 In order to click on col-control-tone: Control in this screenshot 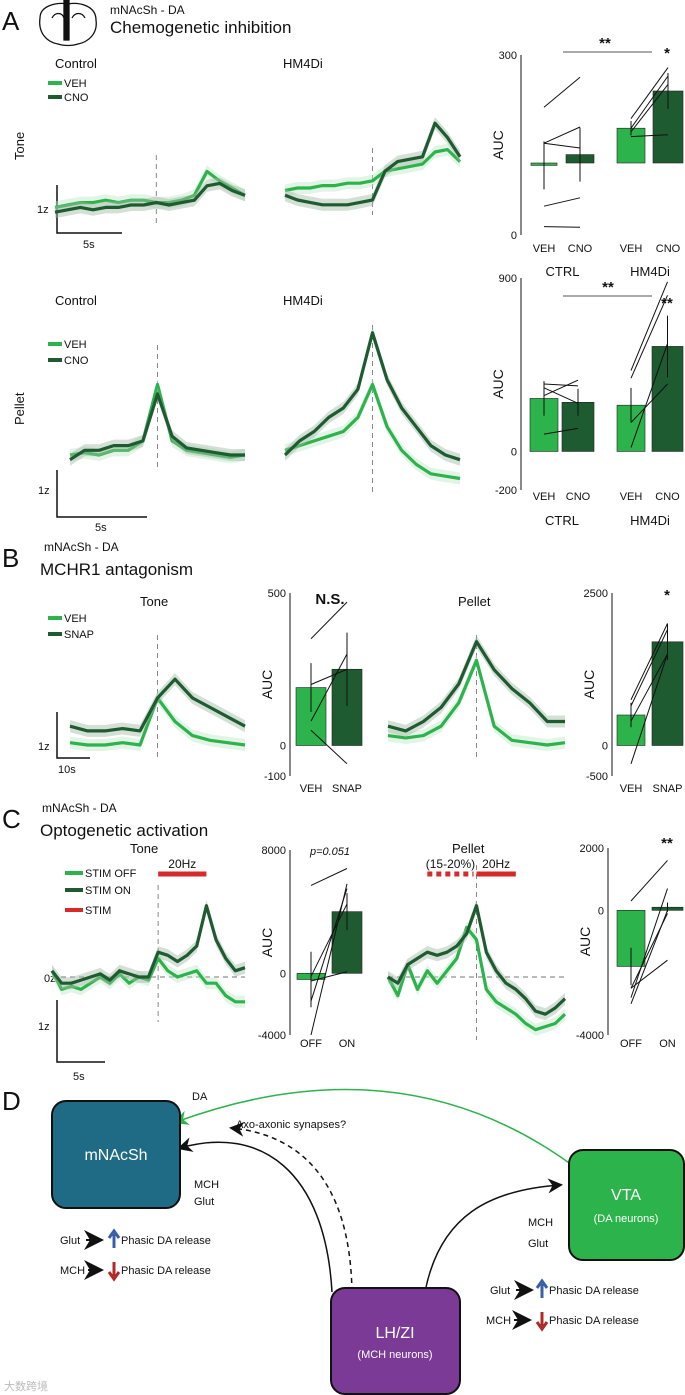, I will do `click(76, 63)`.